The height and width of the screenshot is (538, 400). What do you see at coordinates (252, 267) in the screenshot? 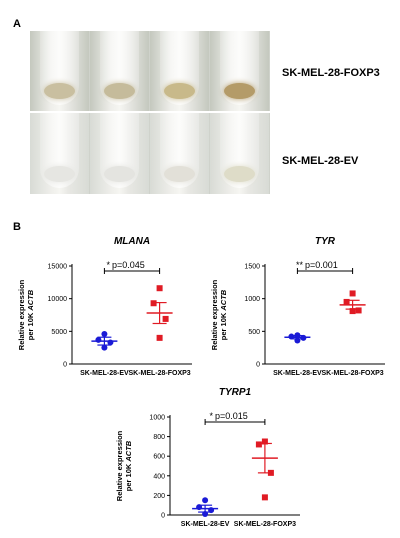
I see `y-tick-label: 1500` at bounding box center [252, 267].